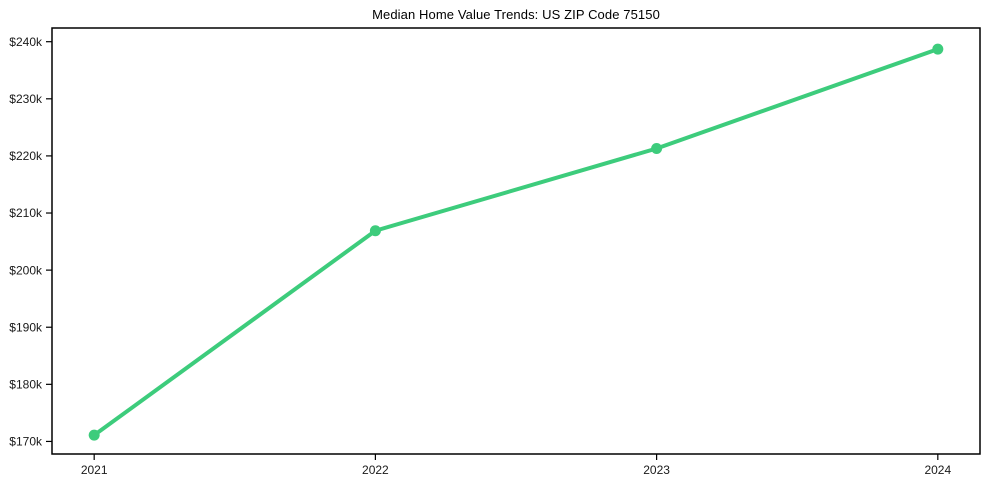 Image resolution: width=990 pixels, height=490 pixels. I want to click on y-tick-label: $220k, so click(26, 156).